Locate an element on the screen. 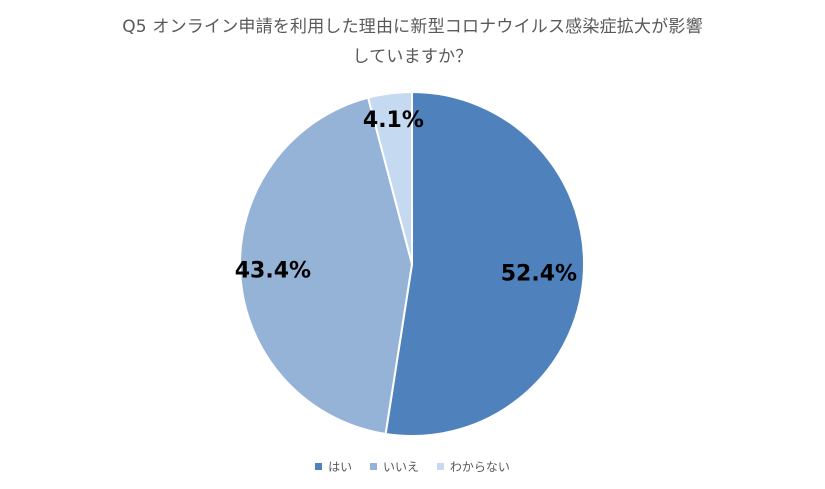 Image resolution: width=825 pixels, height=489 pixels. legend-item-unknown: わからない is located at coordinates (473, 466).